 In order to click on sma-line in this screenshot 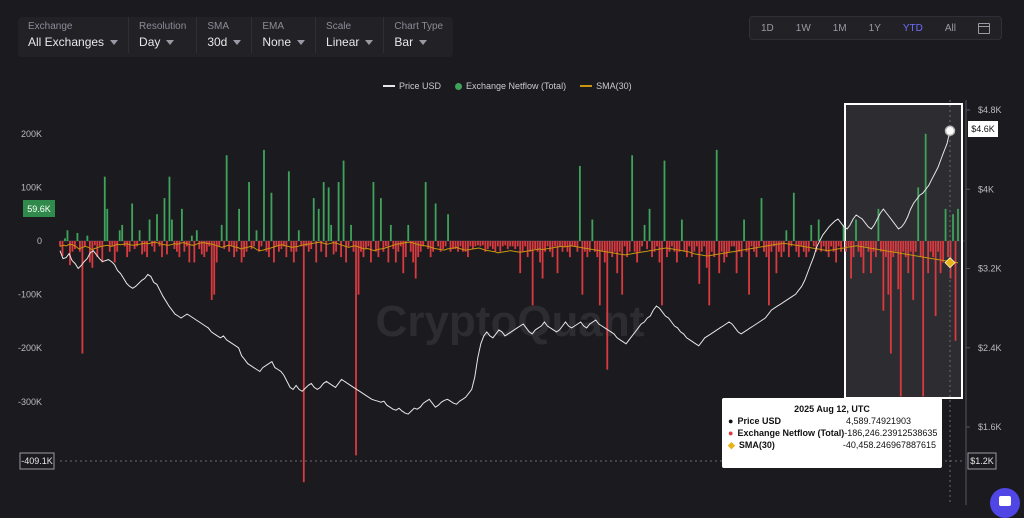, I will do `click(509, 252)`.